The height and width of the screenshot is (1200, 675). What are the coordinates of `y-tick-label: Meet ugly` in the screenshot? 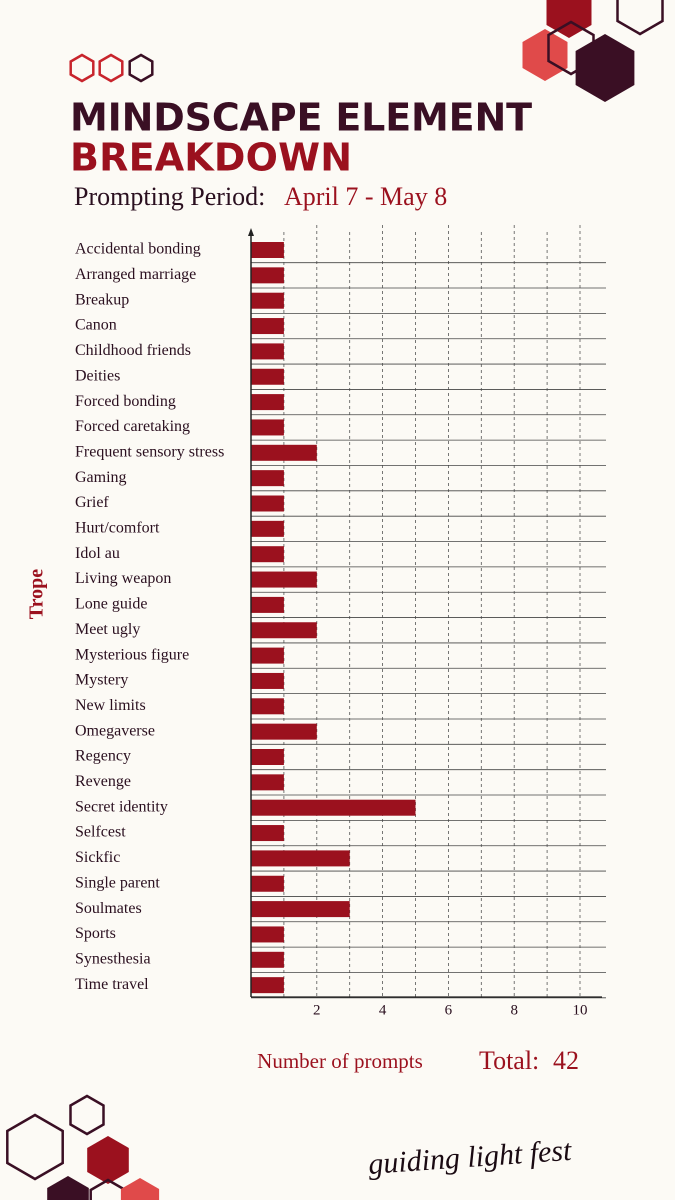 It's located at (107, 629).